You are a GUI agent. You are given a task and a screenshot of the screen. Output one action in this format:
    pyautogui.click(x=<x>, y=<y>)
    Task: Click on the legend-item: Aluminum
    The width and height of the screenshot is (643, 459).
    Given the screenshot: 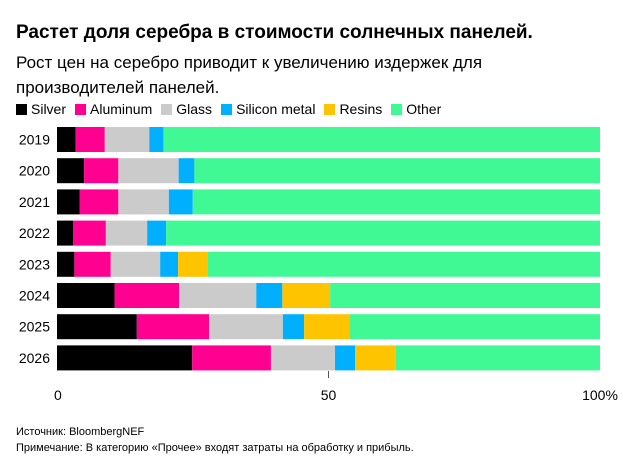 What is the action you would take?
    pyautogui.click(x=113, y=109)
    